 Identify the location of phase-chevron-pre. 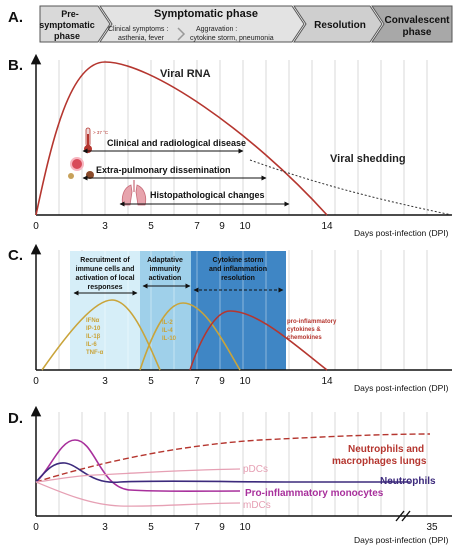
(75, 24).